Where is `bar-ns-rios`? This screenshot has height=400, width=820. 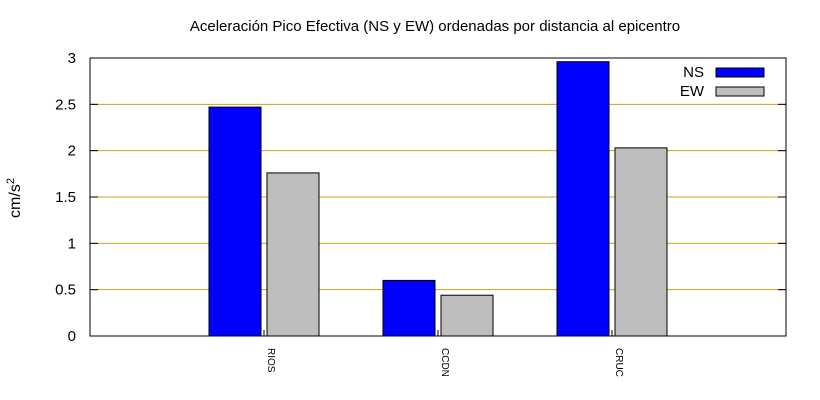
bar-ns-rios is located at coordinates (235, 221).